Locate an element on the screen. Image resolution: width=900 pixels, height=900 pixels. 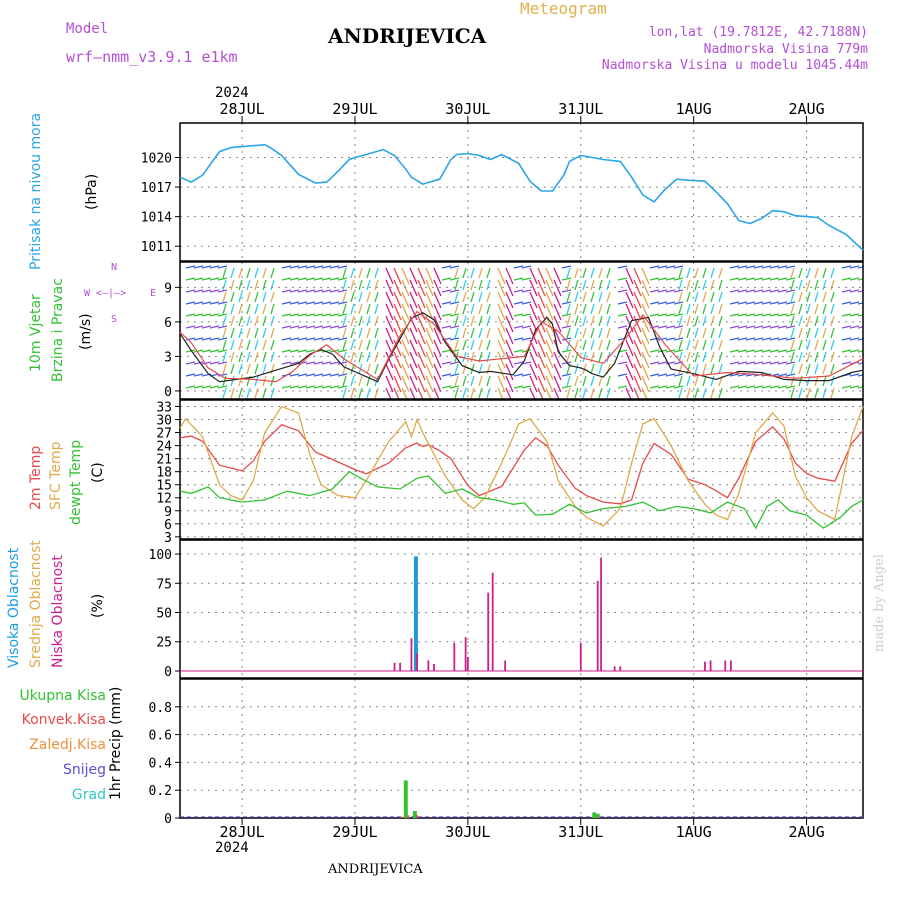
temp-sfc-line is located at coordinates (521, 466).